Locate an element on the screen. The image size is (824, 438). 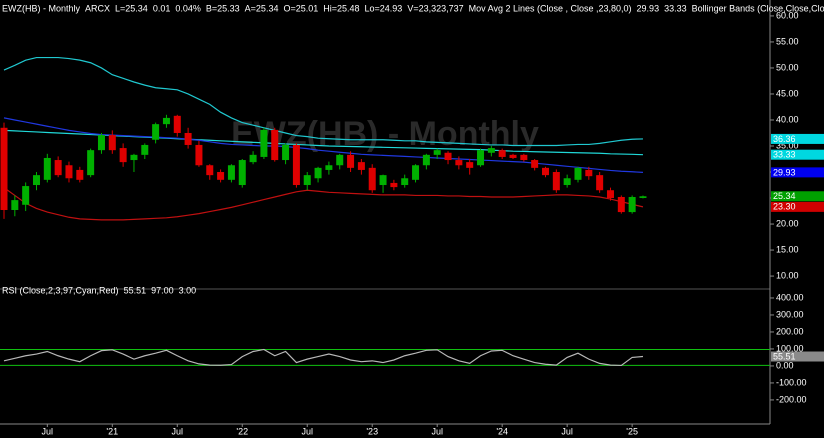
y-tick-label: 55.00 is located at coordinates (787, 41).